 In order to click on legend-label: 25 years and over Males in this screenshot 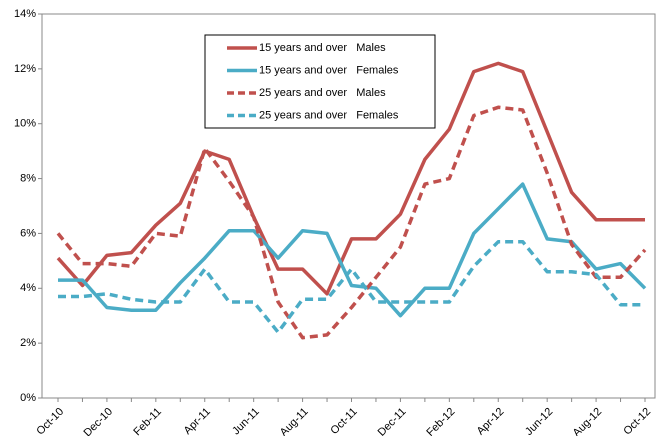, I will do `click(322, 93)`.